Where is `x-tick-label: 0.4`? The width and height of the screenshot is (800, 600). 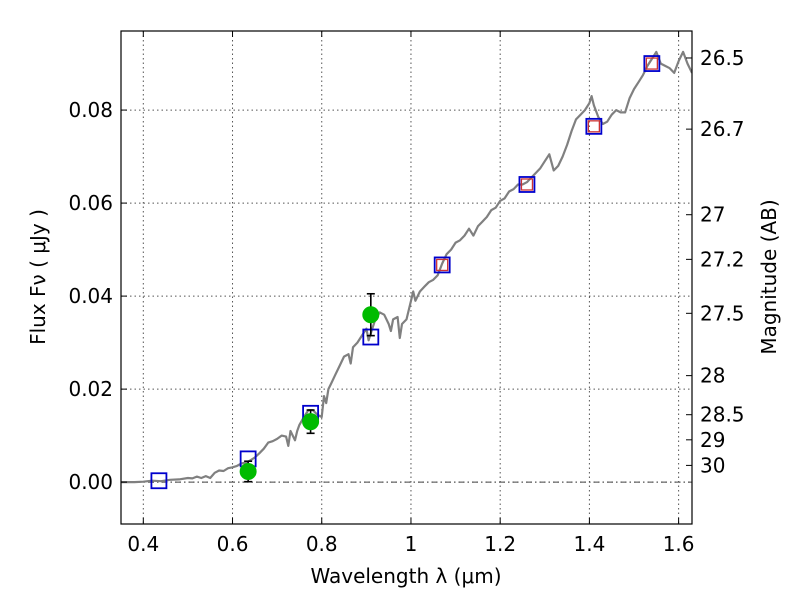
x-tick-label: 0.4 is located at coordinates (143, 544).